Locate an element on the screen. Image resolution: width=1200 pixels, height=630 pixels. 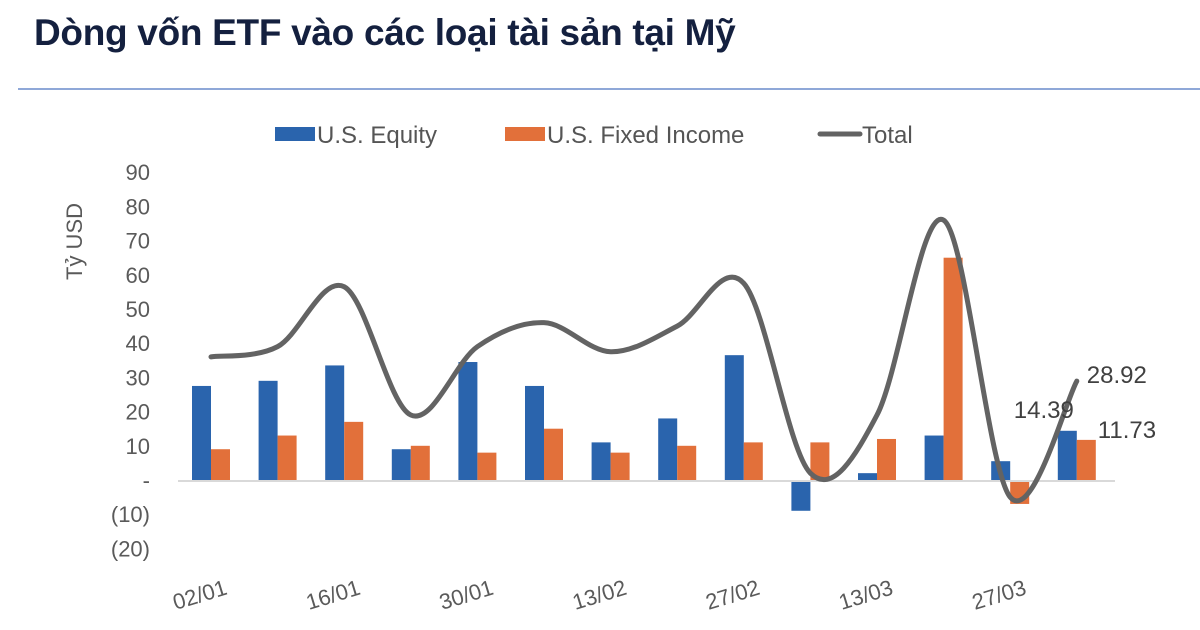
y-tick-label: 60 is located at coordinates (138, 275).